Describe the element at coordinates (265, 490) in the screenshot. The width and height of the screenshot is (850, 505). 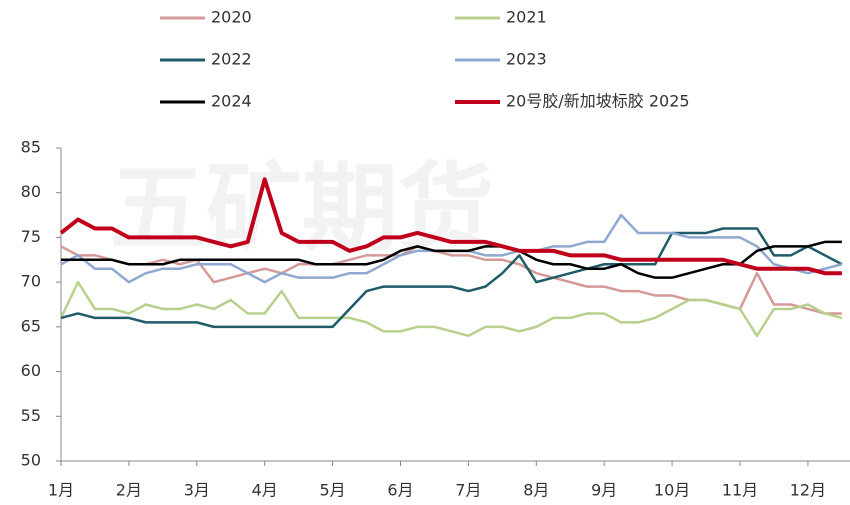
I see `x-tick-label: 4月` at that location.